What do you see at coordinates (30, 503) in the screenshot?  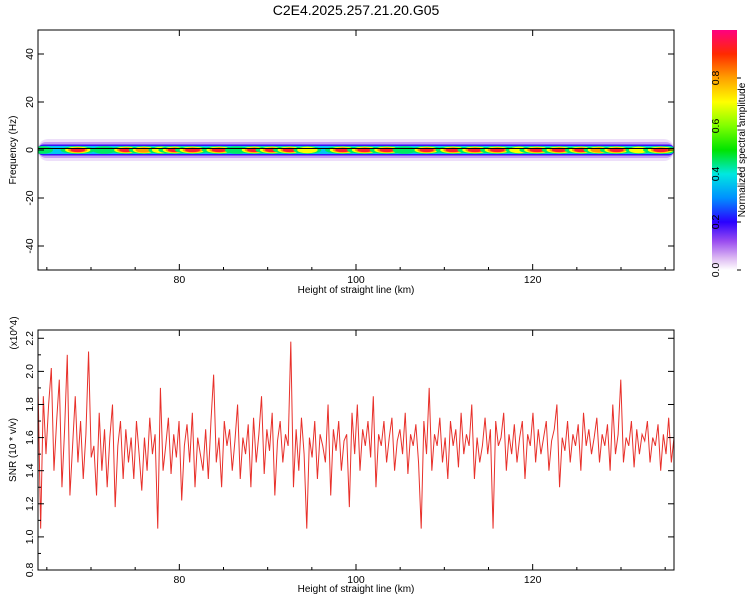 I see `snr-y-tick-label: 1.2` at bounding box center [30, 503].